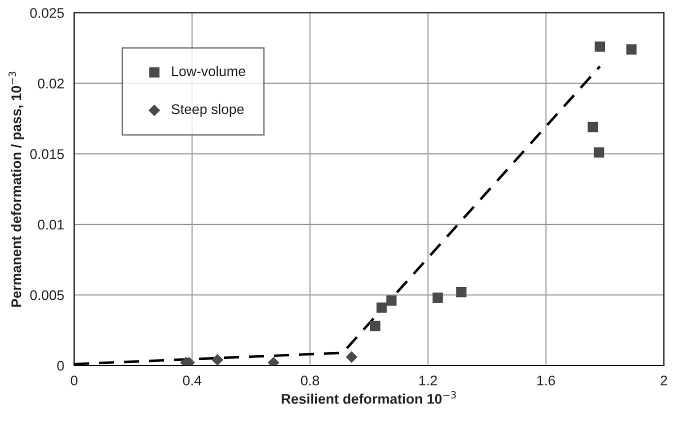 Image resolution: width=674 pixels, height=425 pixels. Describe the element at coordinates (47, 13) in the screenshot. I see `y-tick-label: 0.025` at that location.